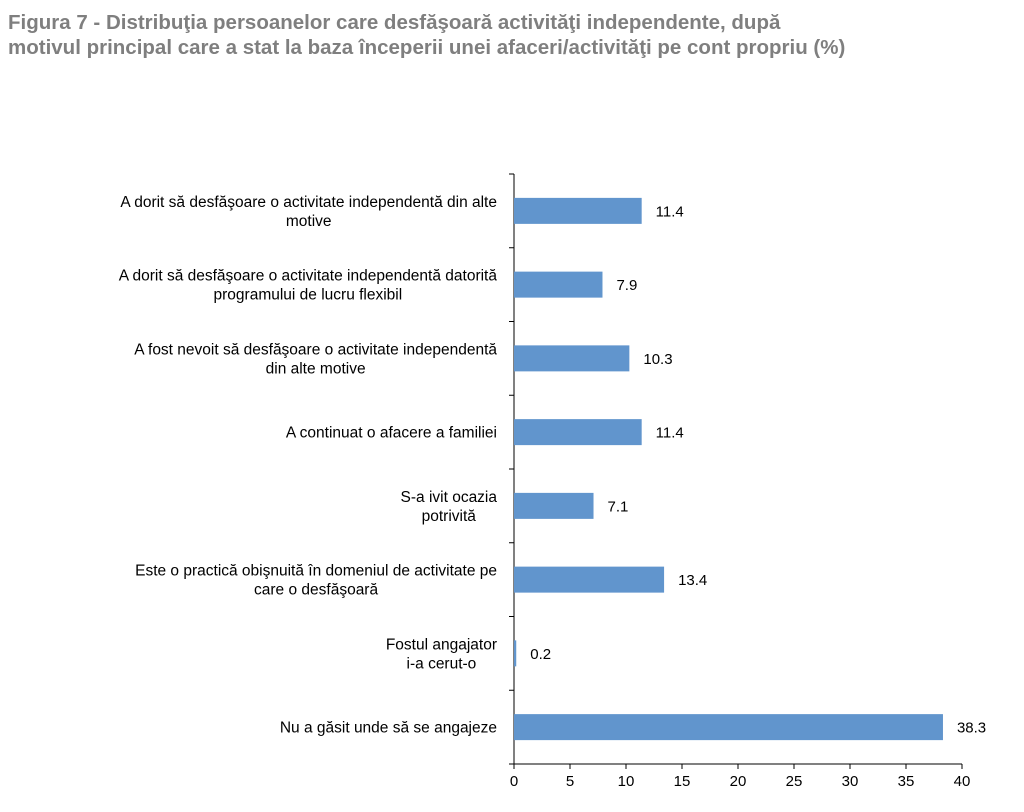 Image resolution: width=1024 pixels, height=812 pixels. Describe the element at coordinates (316, 590) in the screenshot. I see `category-label: care o desfăşoară` at that location.